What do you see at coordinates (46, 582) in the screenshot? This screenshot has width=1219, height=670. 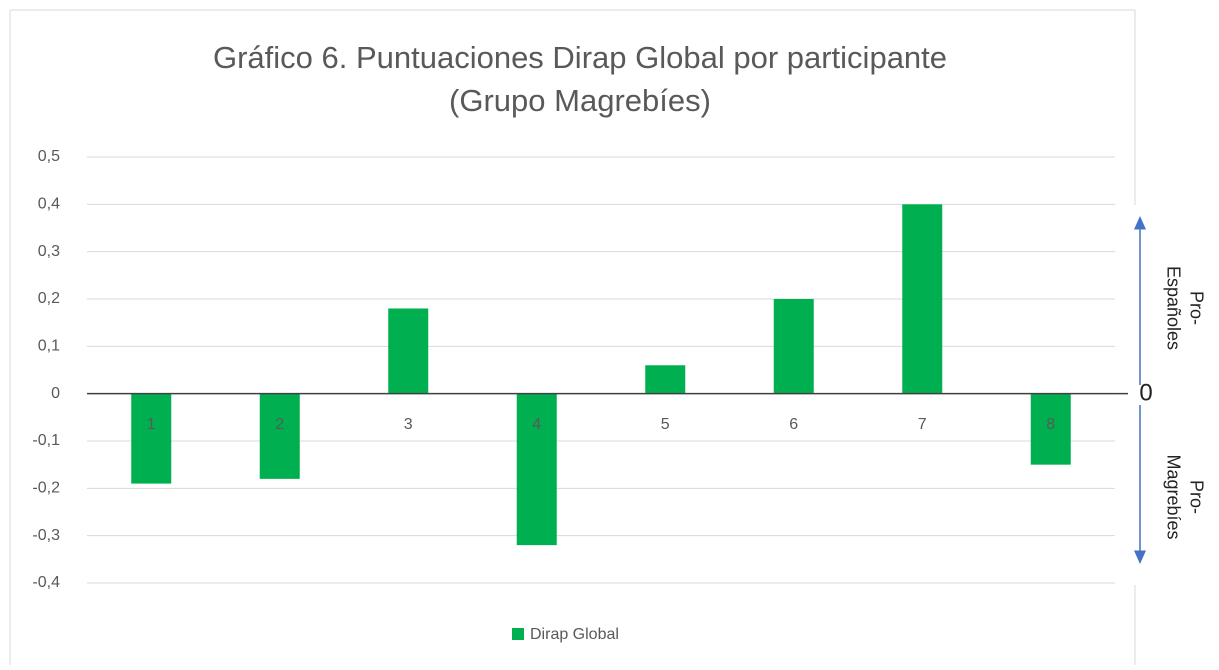 I see `y-tick-label: -0,4` at bounding box center [46, 582].